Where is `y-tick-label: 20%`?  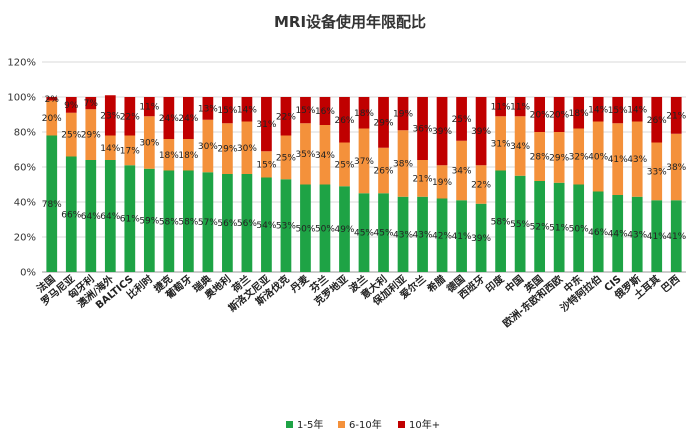
y-tick-label: 20% is located at coordinates (25, 238).